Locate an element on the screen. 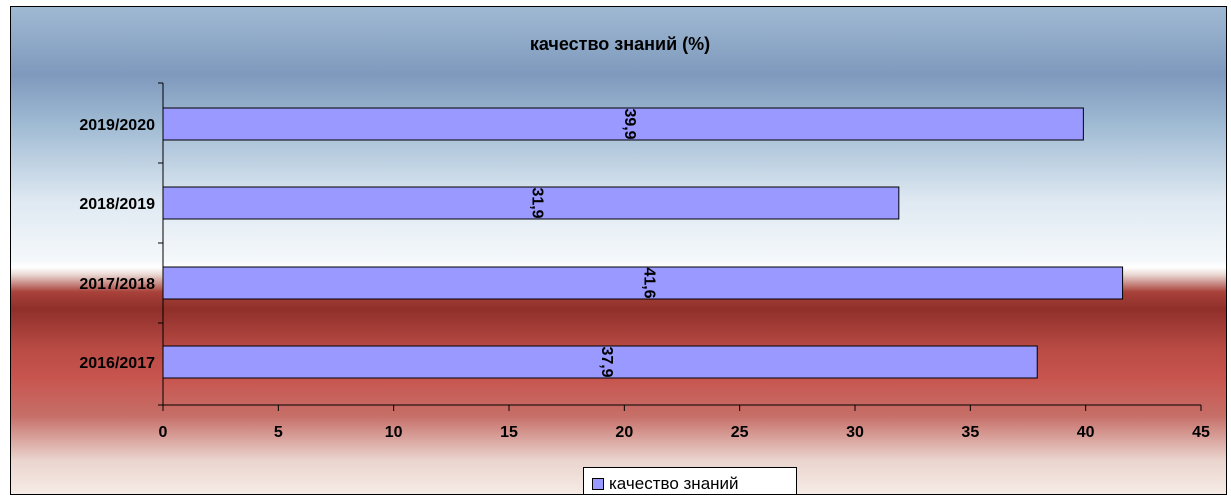  x-tick-label: 20 is located at coordinates (624, 432).